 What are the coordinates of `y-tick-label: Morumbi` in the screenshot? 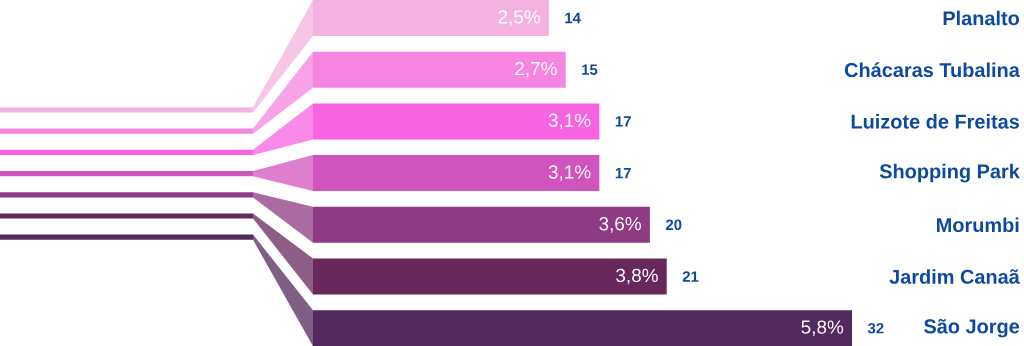 It's located at (978, 225).